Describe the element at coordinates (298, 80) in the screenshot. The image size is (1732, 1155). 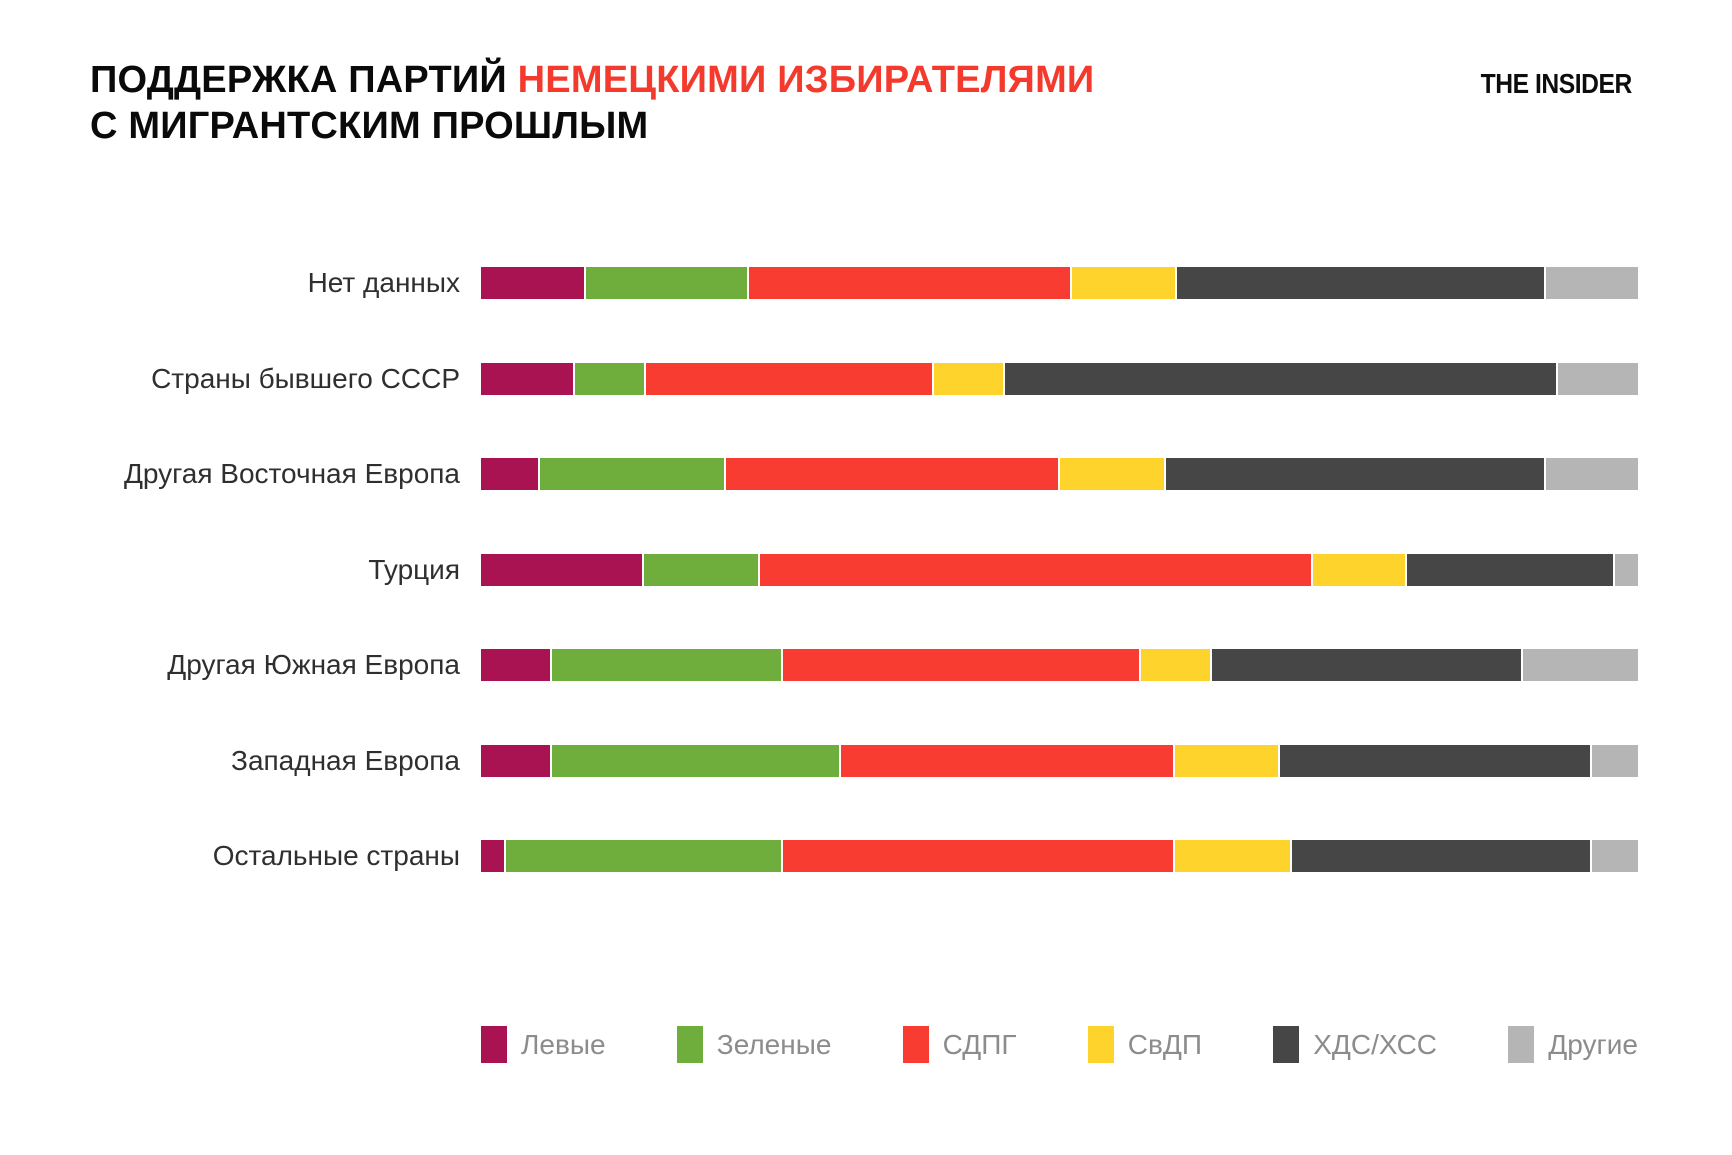
I see `title-part-1: ПОДДЕРЖКА ПАРТИЙ` at that location.